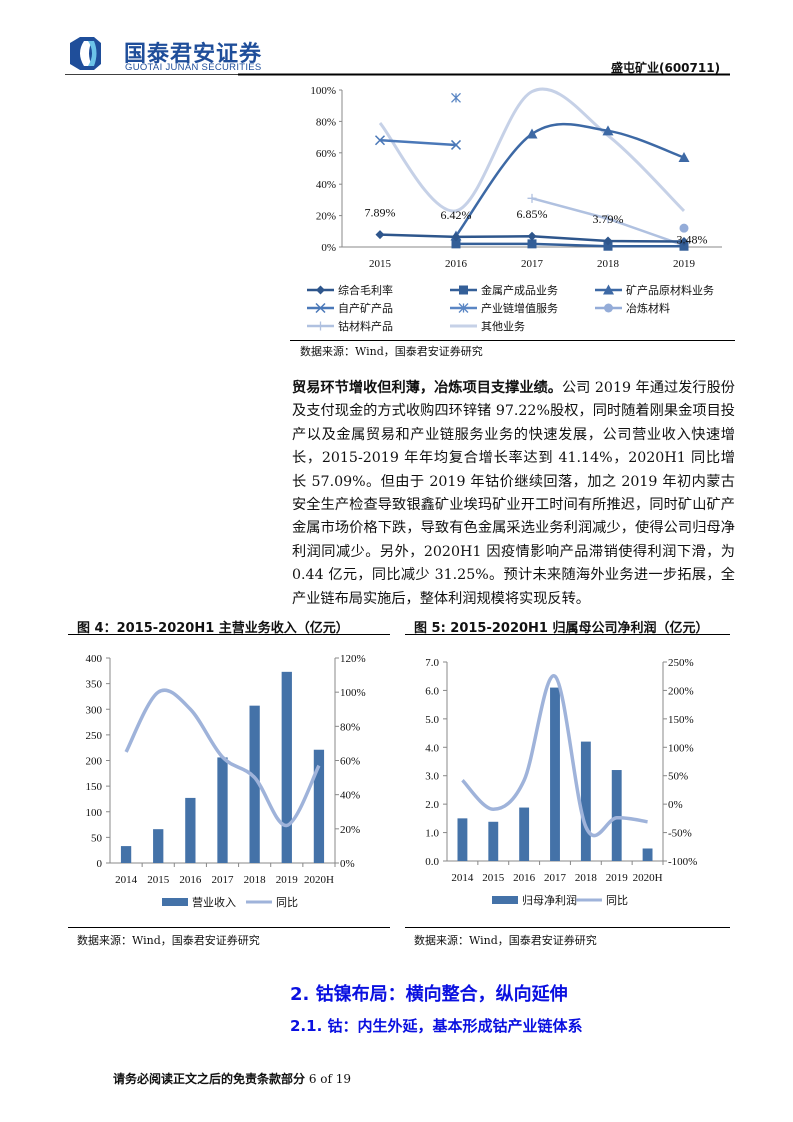 This screenshot has height=1122, width=793. What do you see at coordinates (365, 308) in the screenshot?
I see `legend-label: 自产矿产品` at bounding box center [365, 308].